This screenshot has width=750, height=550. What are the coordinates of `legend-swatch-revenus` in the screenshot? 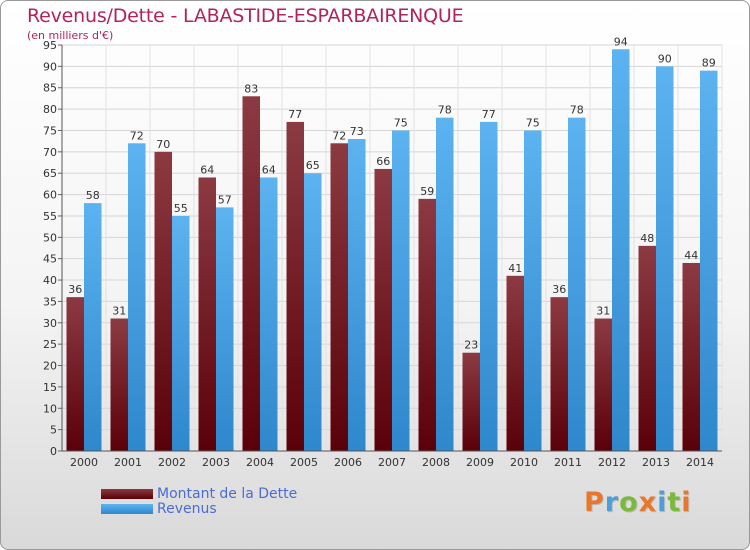 It's located at (127, 509).